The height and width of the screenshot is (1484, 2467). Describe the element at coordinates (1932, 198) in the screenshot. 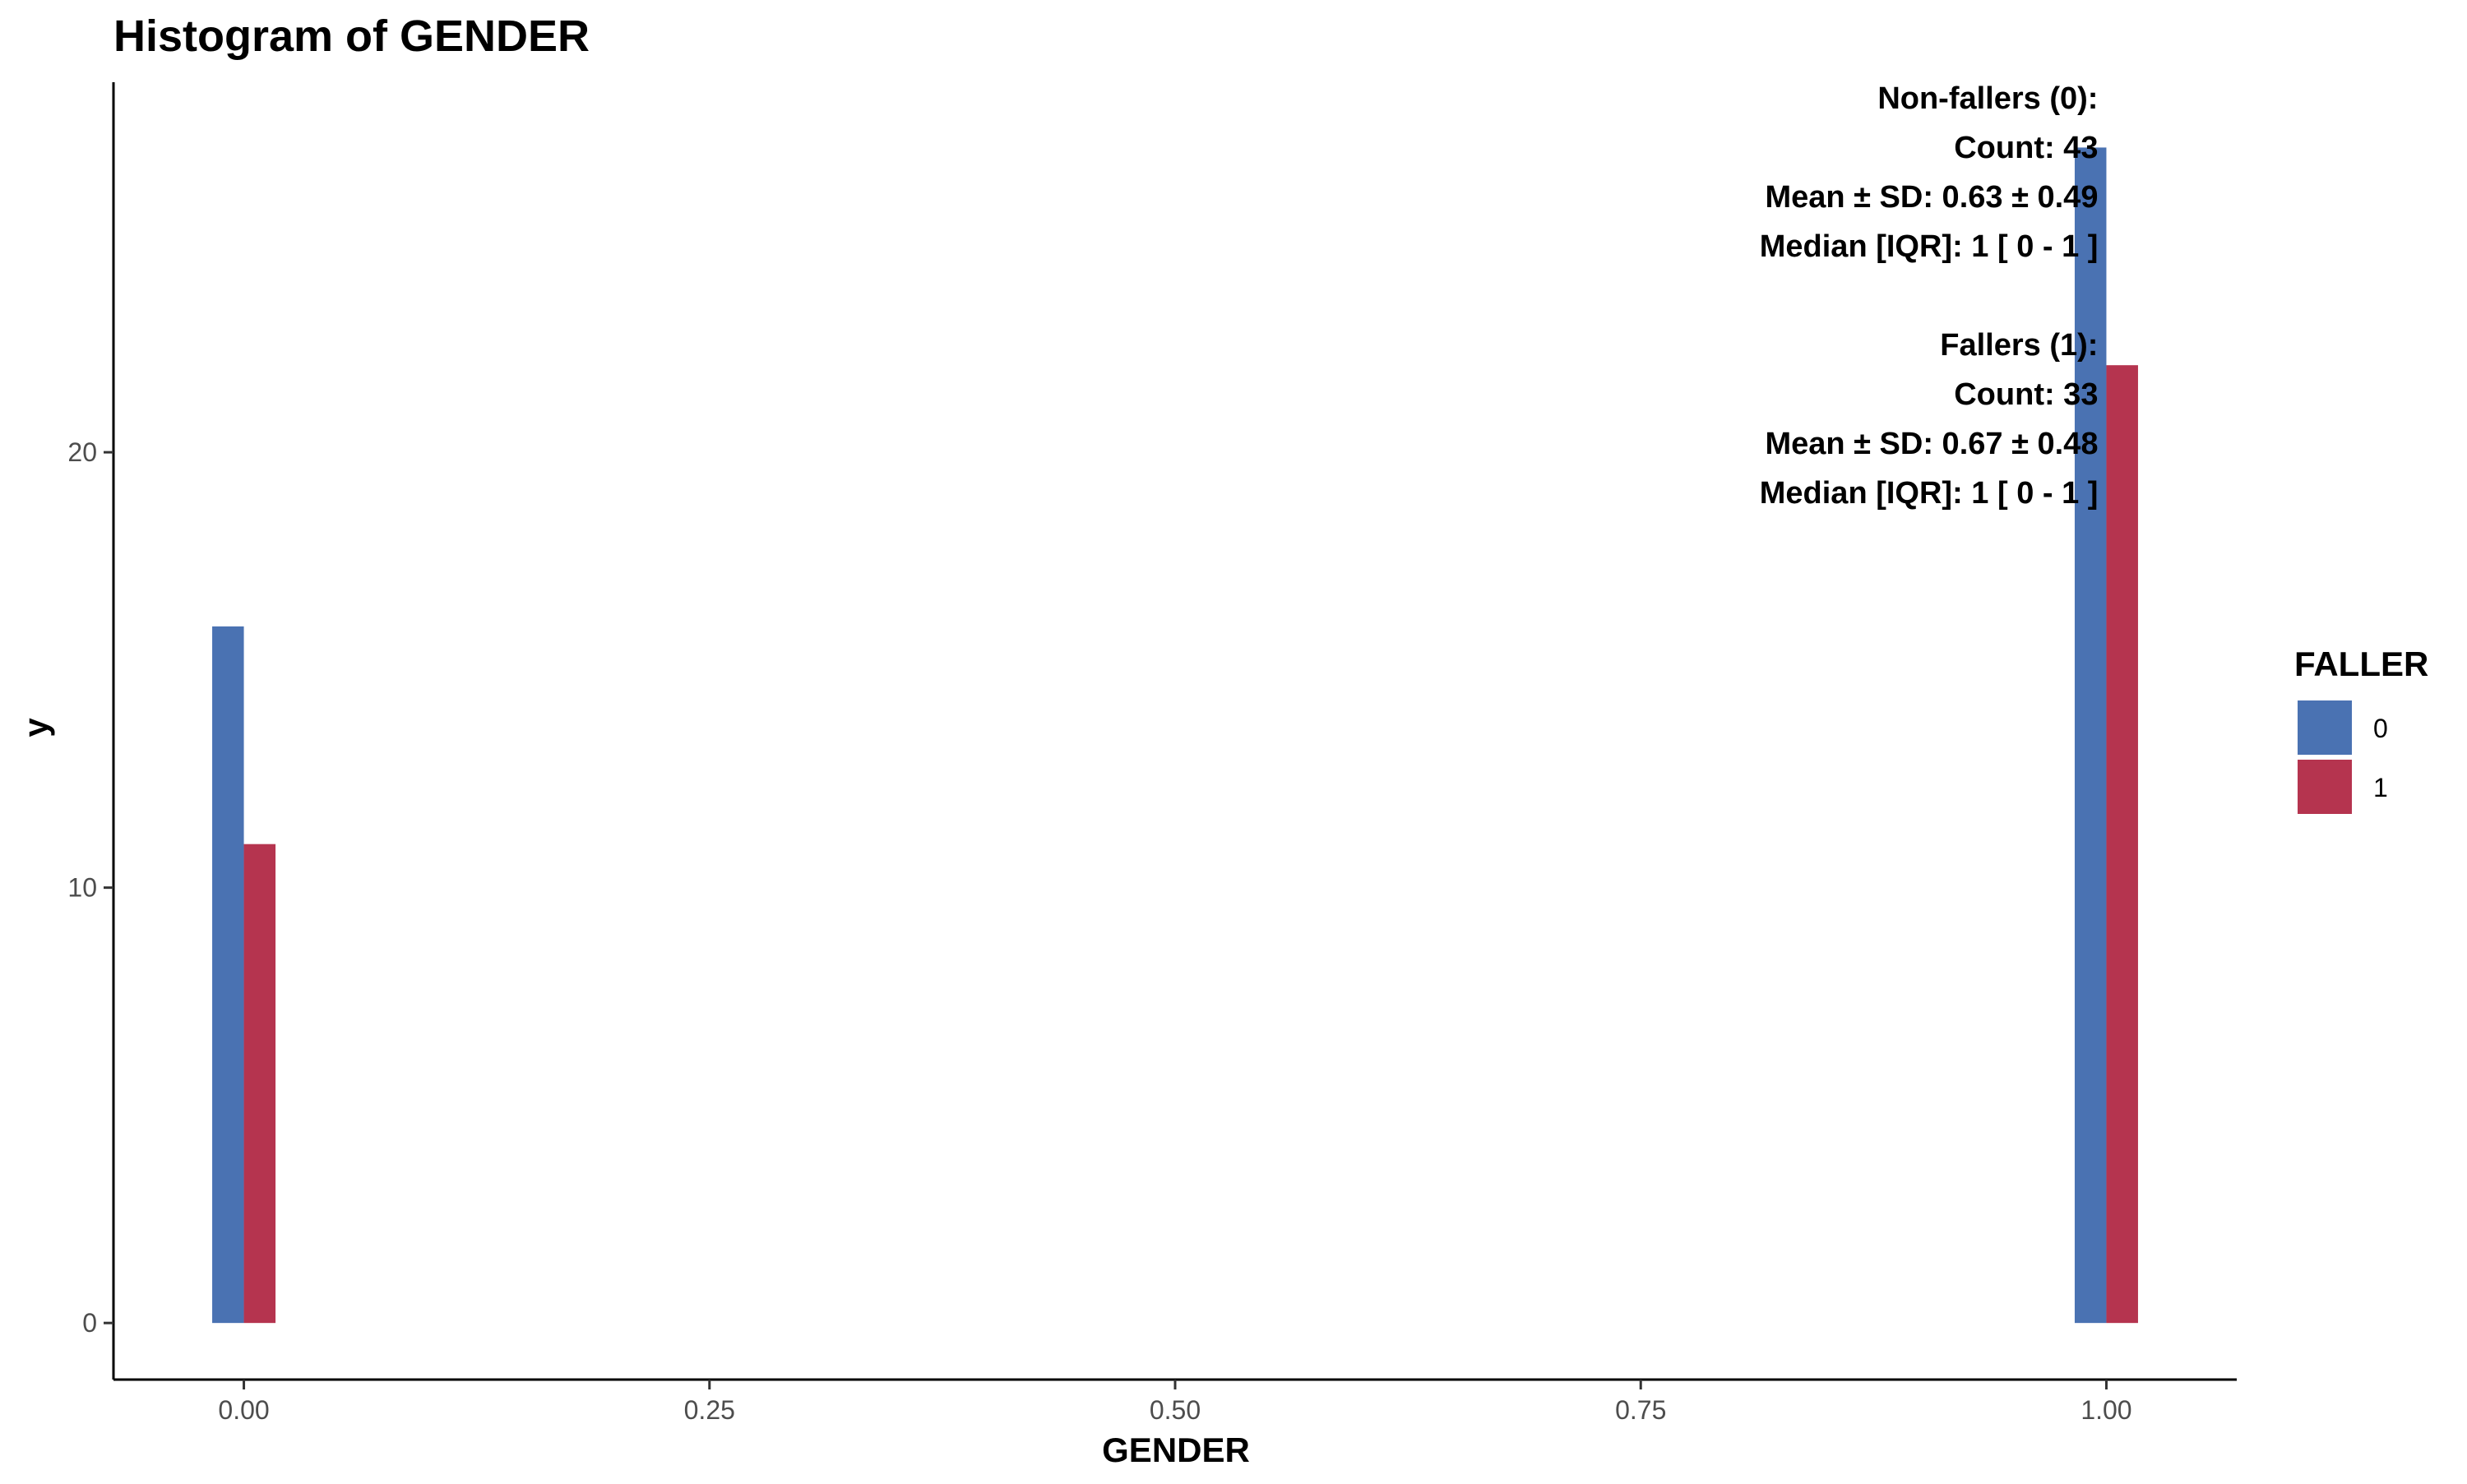

I see `annotation-line: Mean ± SD: 0.63 ± 0.49` at that location.